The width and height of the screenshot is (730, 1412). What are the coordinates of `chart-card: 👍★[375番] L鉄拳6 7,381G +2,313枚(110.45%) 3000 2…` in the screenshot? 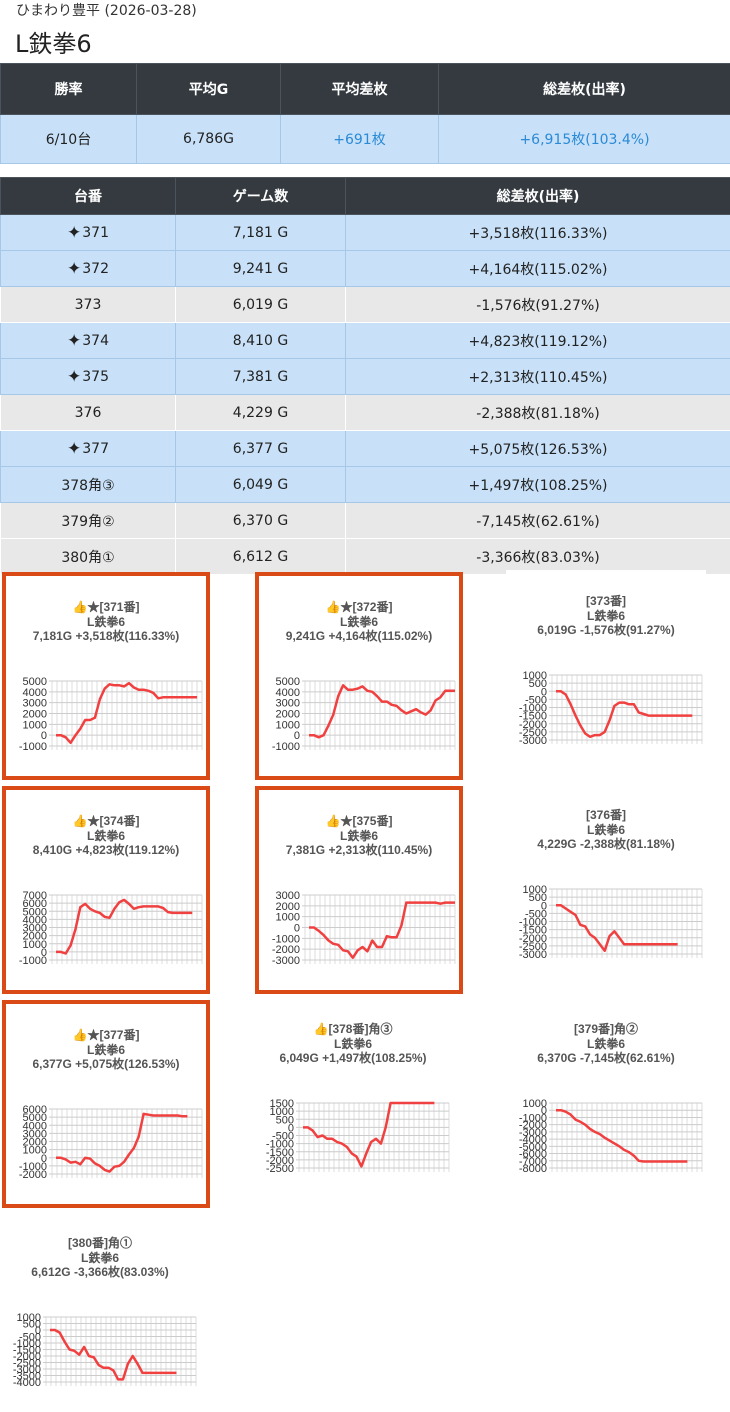 It's located at (359, 890).